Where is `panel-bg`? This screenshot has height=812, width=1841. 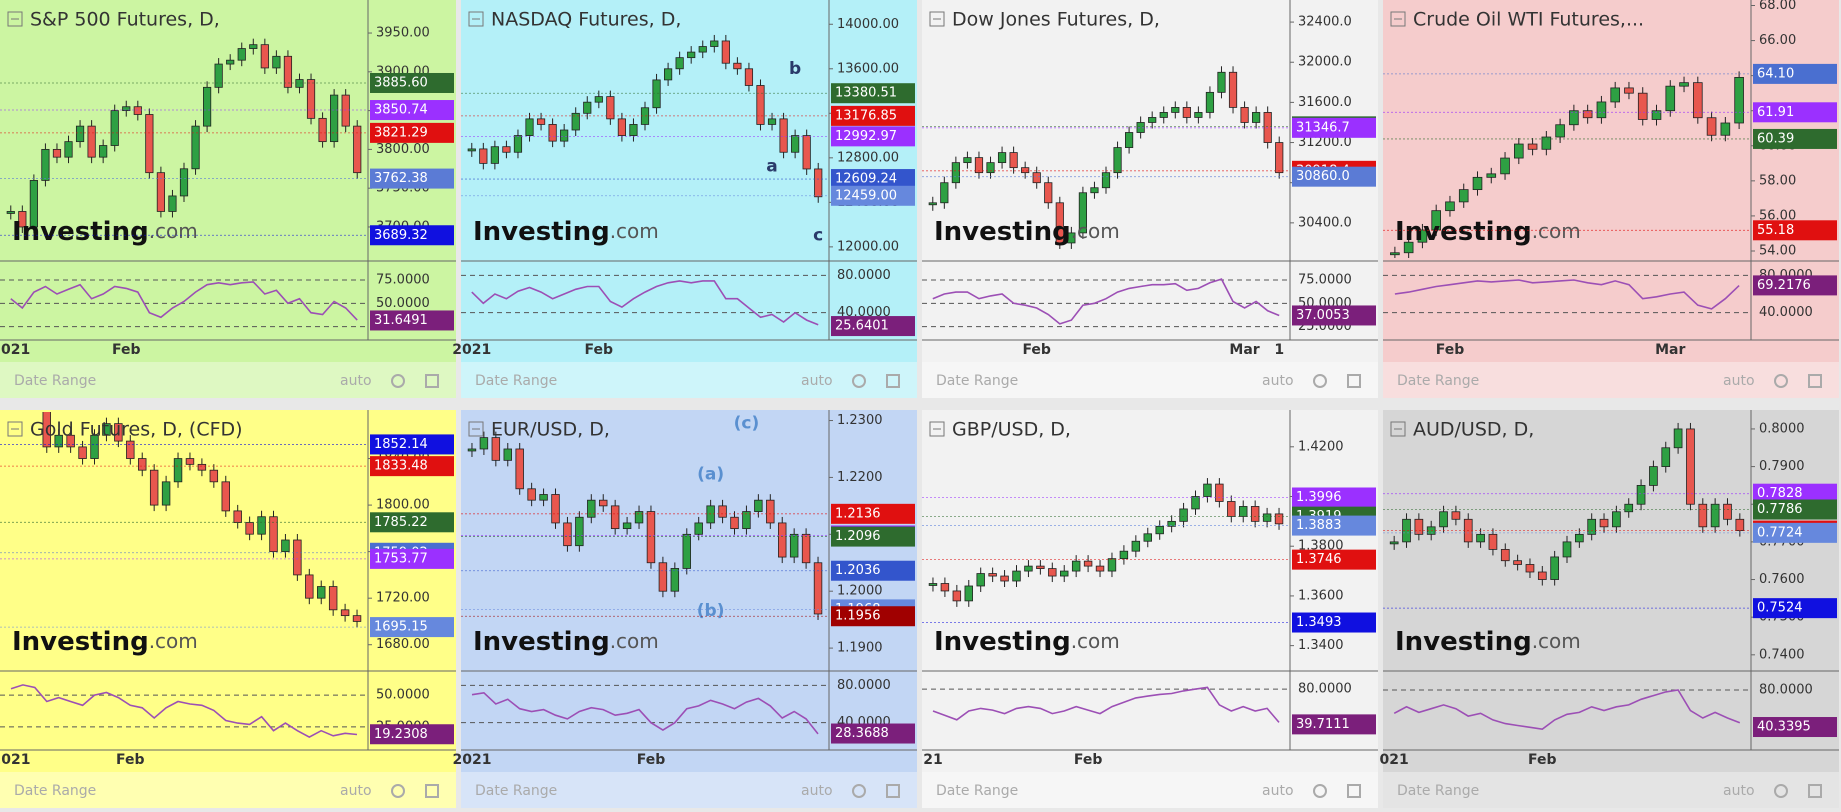 panel-bg is located at coordinates (1150, 609).